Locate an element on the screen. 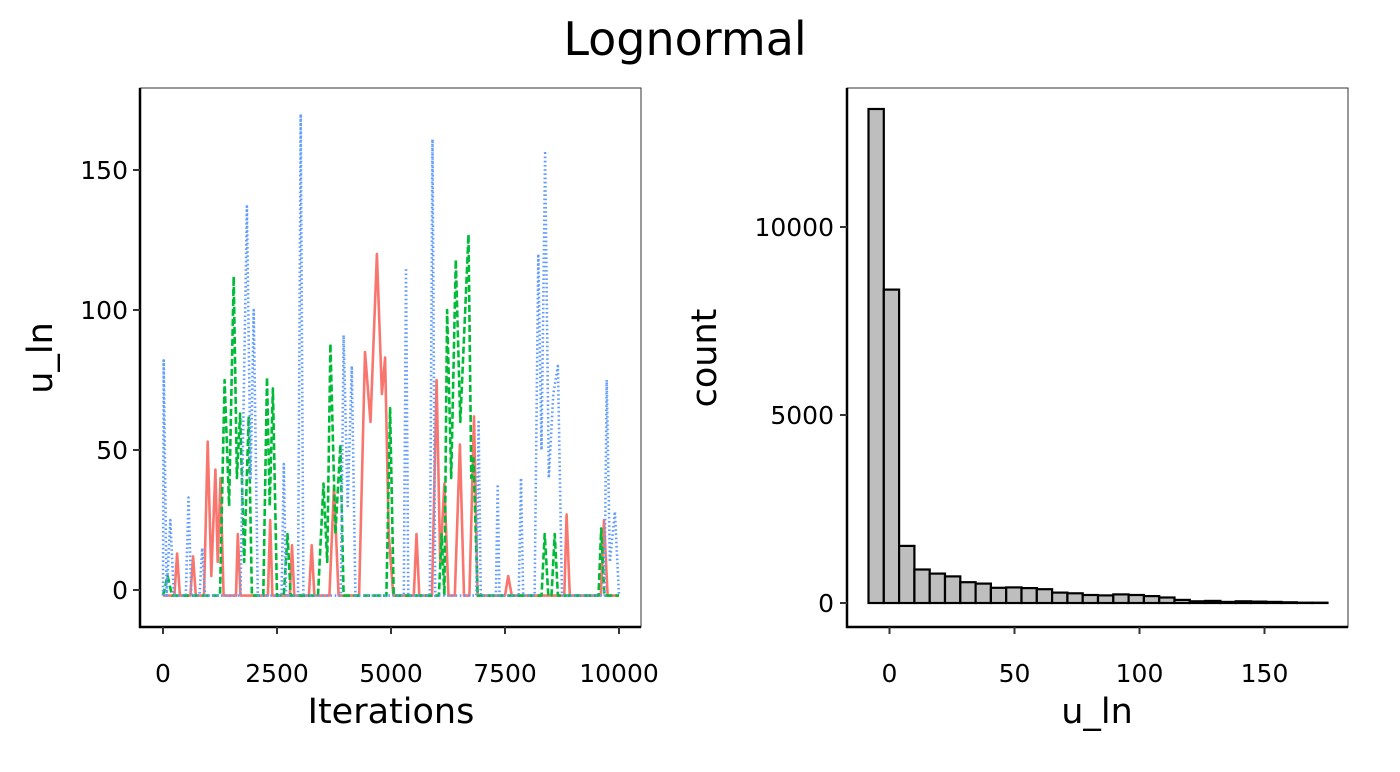 Image resolution: width=1400 pixels, height=772 pixels. histogram-x-axis-label: u_ln is located at coordinates (1097, 712).